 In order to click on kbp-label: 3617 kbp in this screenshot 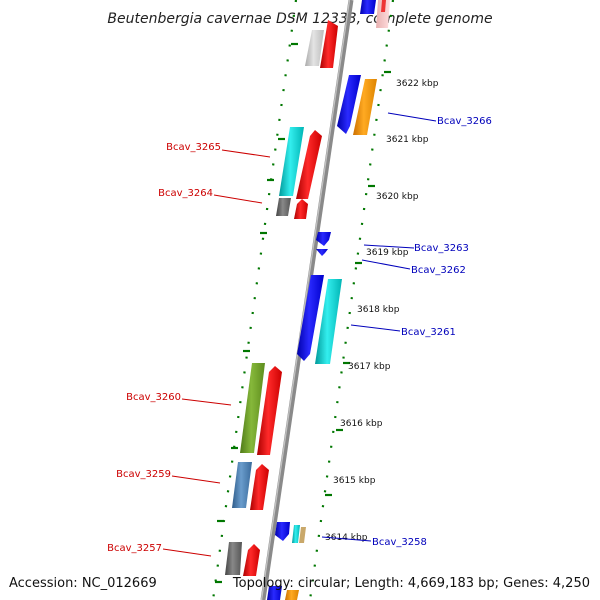, I will do `click(369, 367)`.